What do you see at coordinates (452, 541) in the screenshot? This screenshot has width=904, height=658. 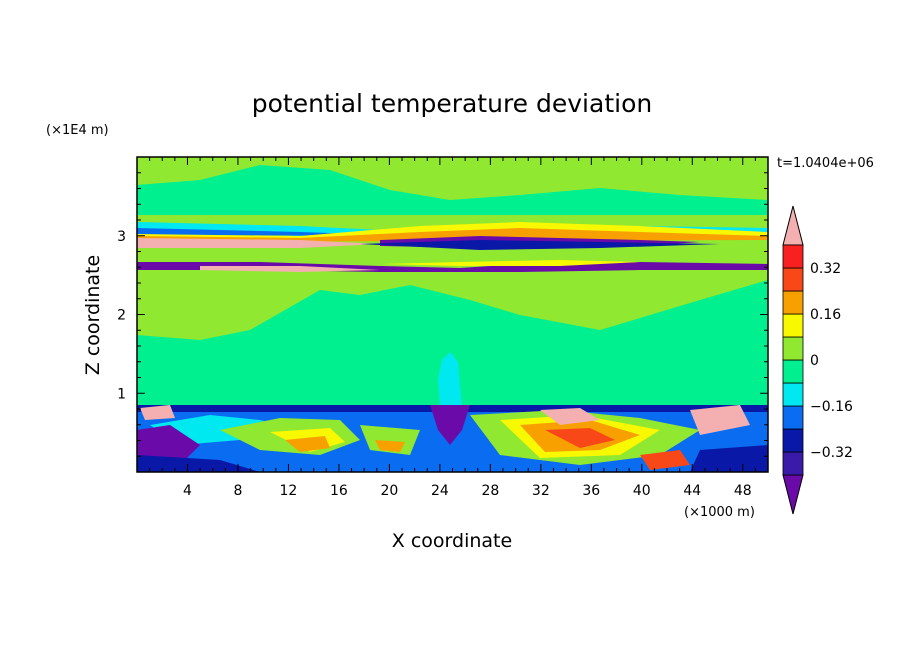 I see `x-axis-label: X coordinate` at bounding box center [452, 541].